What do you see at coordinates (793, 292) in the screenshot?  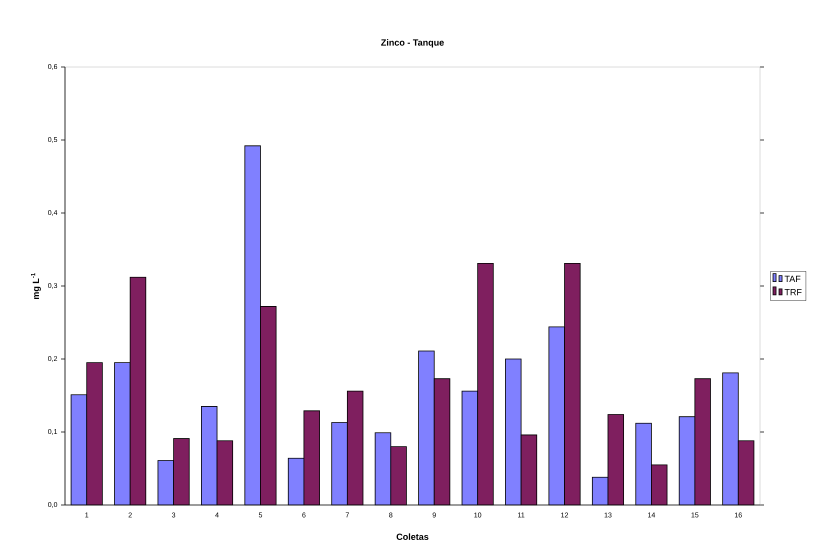 I see `legend-label: TRF` at bounding box center [793, 292].